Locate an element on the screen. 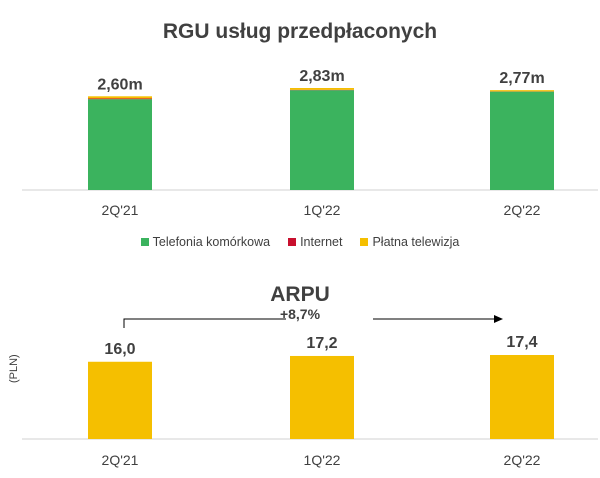  rgu-chart-title: RGU usług przedpłaconych is located at coordinates (300, 31).